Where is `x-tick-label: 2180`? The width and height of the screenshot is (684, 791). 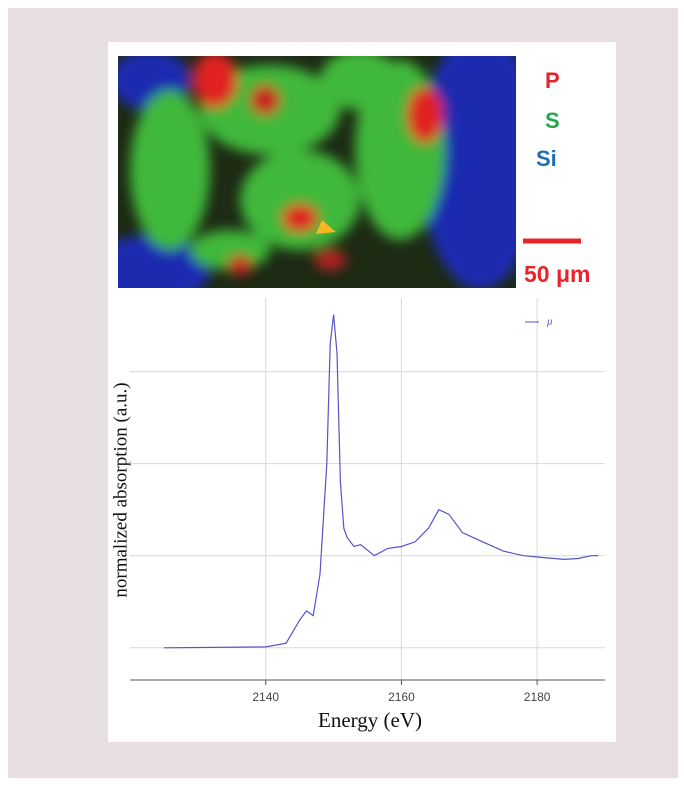
x-tick-label: 2180 is located at coordinates (537, 697).